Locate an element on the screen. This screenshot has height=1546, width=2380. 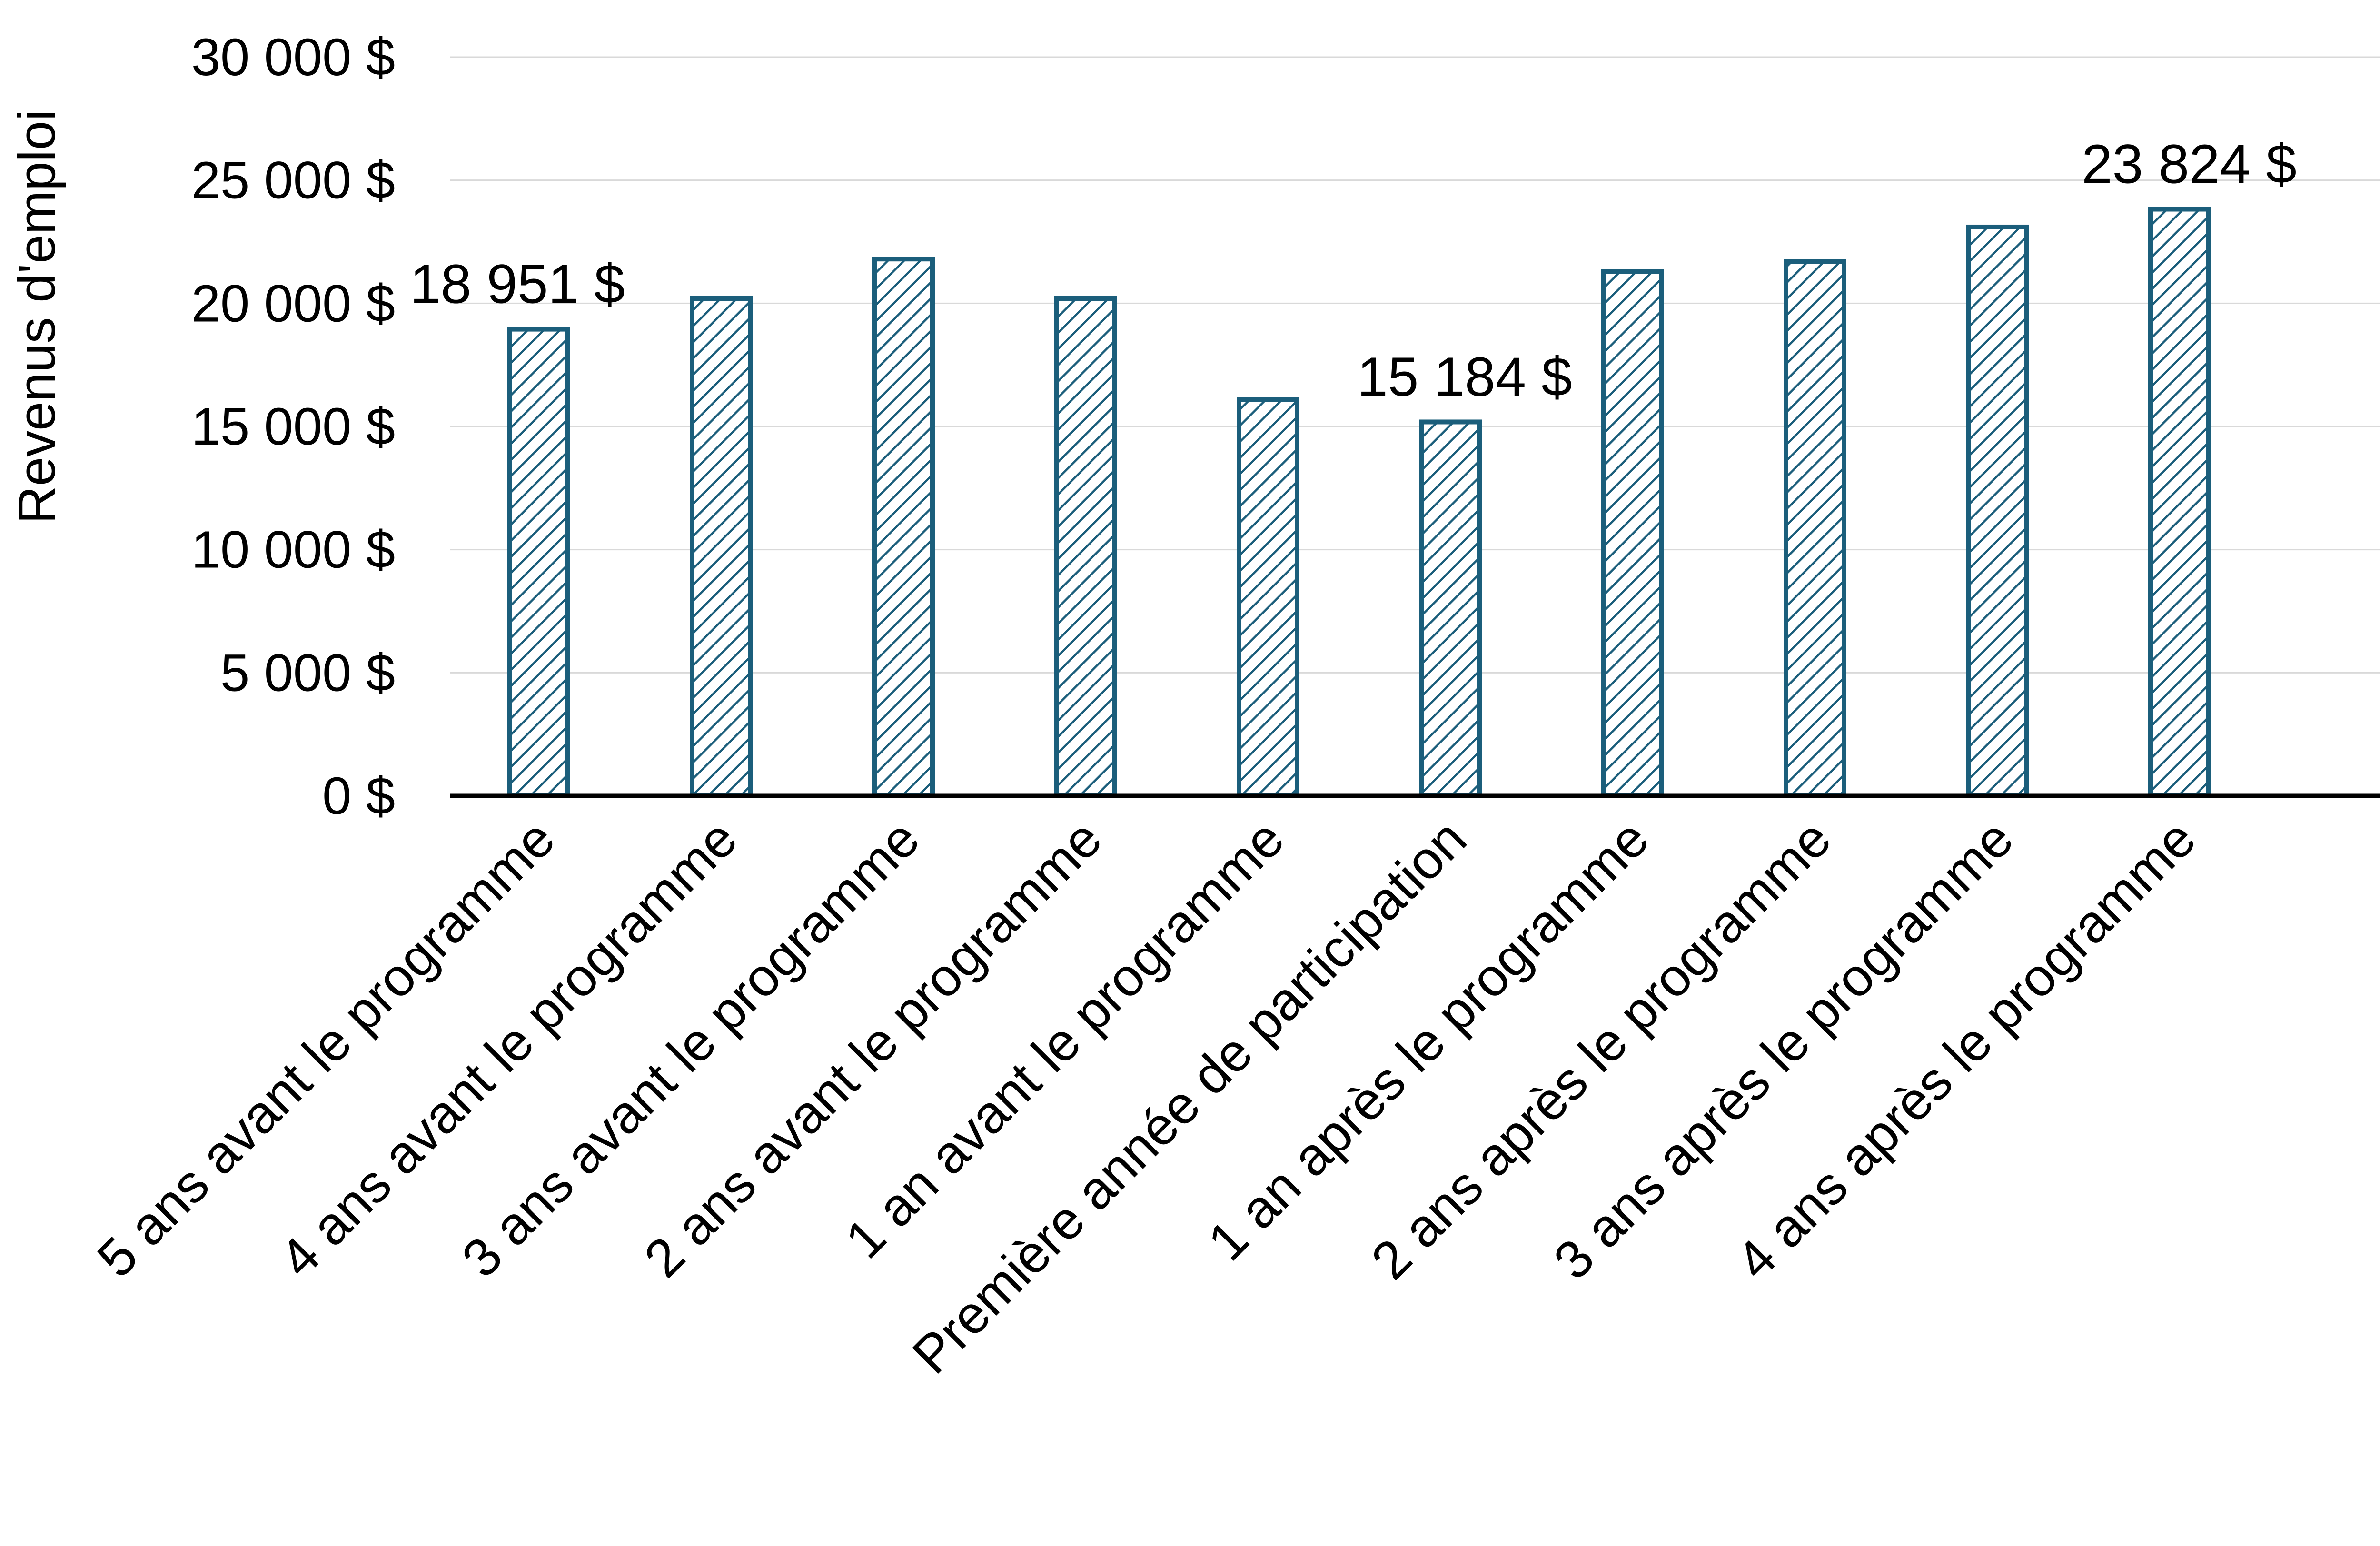
y-tick-label: 25 000 $ is located at coordinates (293, 180).